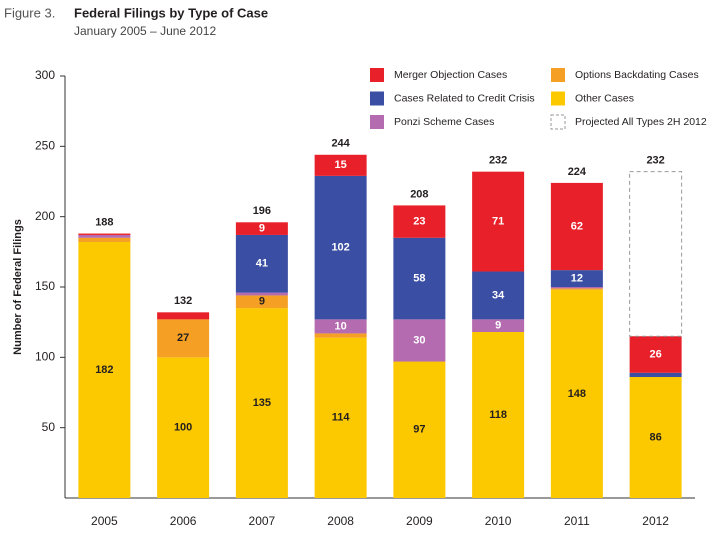 This screenshot has width=709, height=543. Describe the element at coordinates (18, 287) in the screenshot. I see `y-axis-label: Number of Federal Filings` at that location.